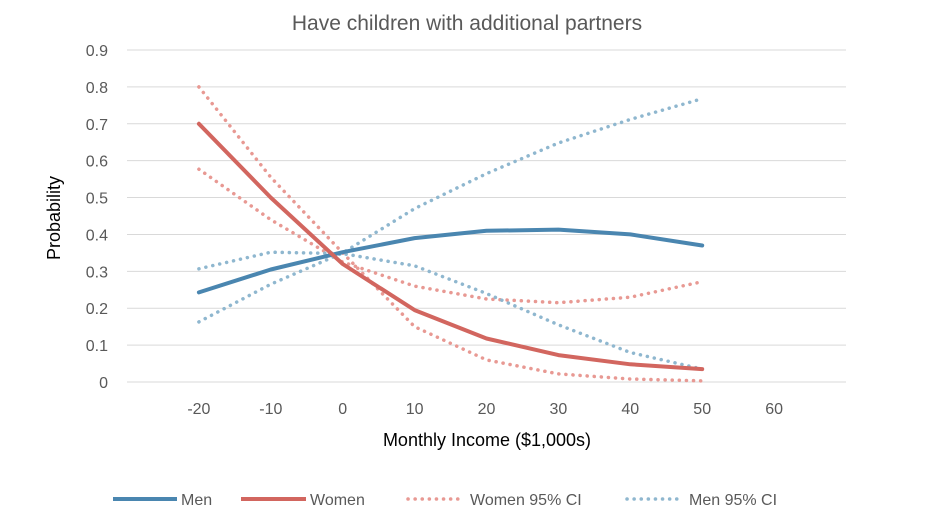  What do you see at coordinates (559, 409) in the screenshot?
I see `x-tick-label: 30` at bounding box center [559, 409].